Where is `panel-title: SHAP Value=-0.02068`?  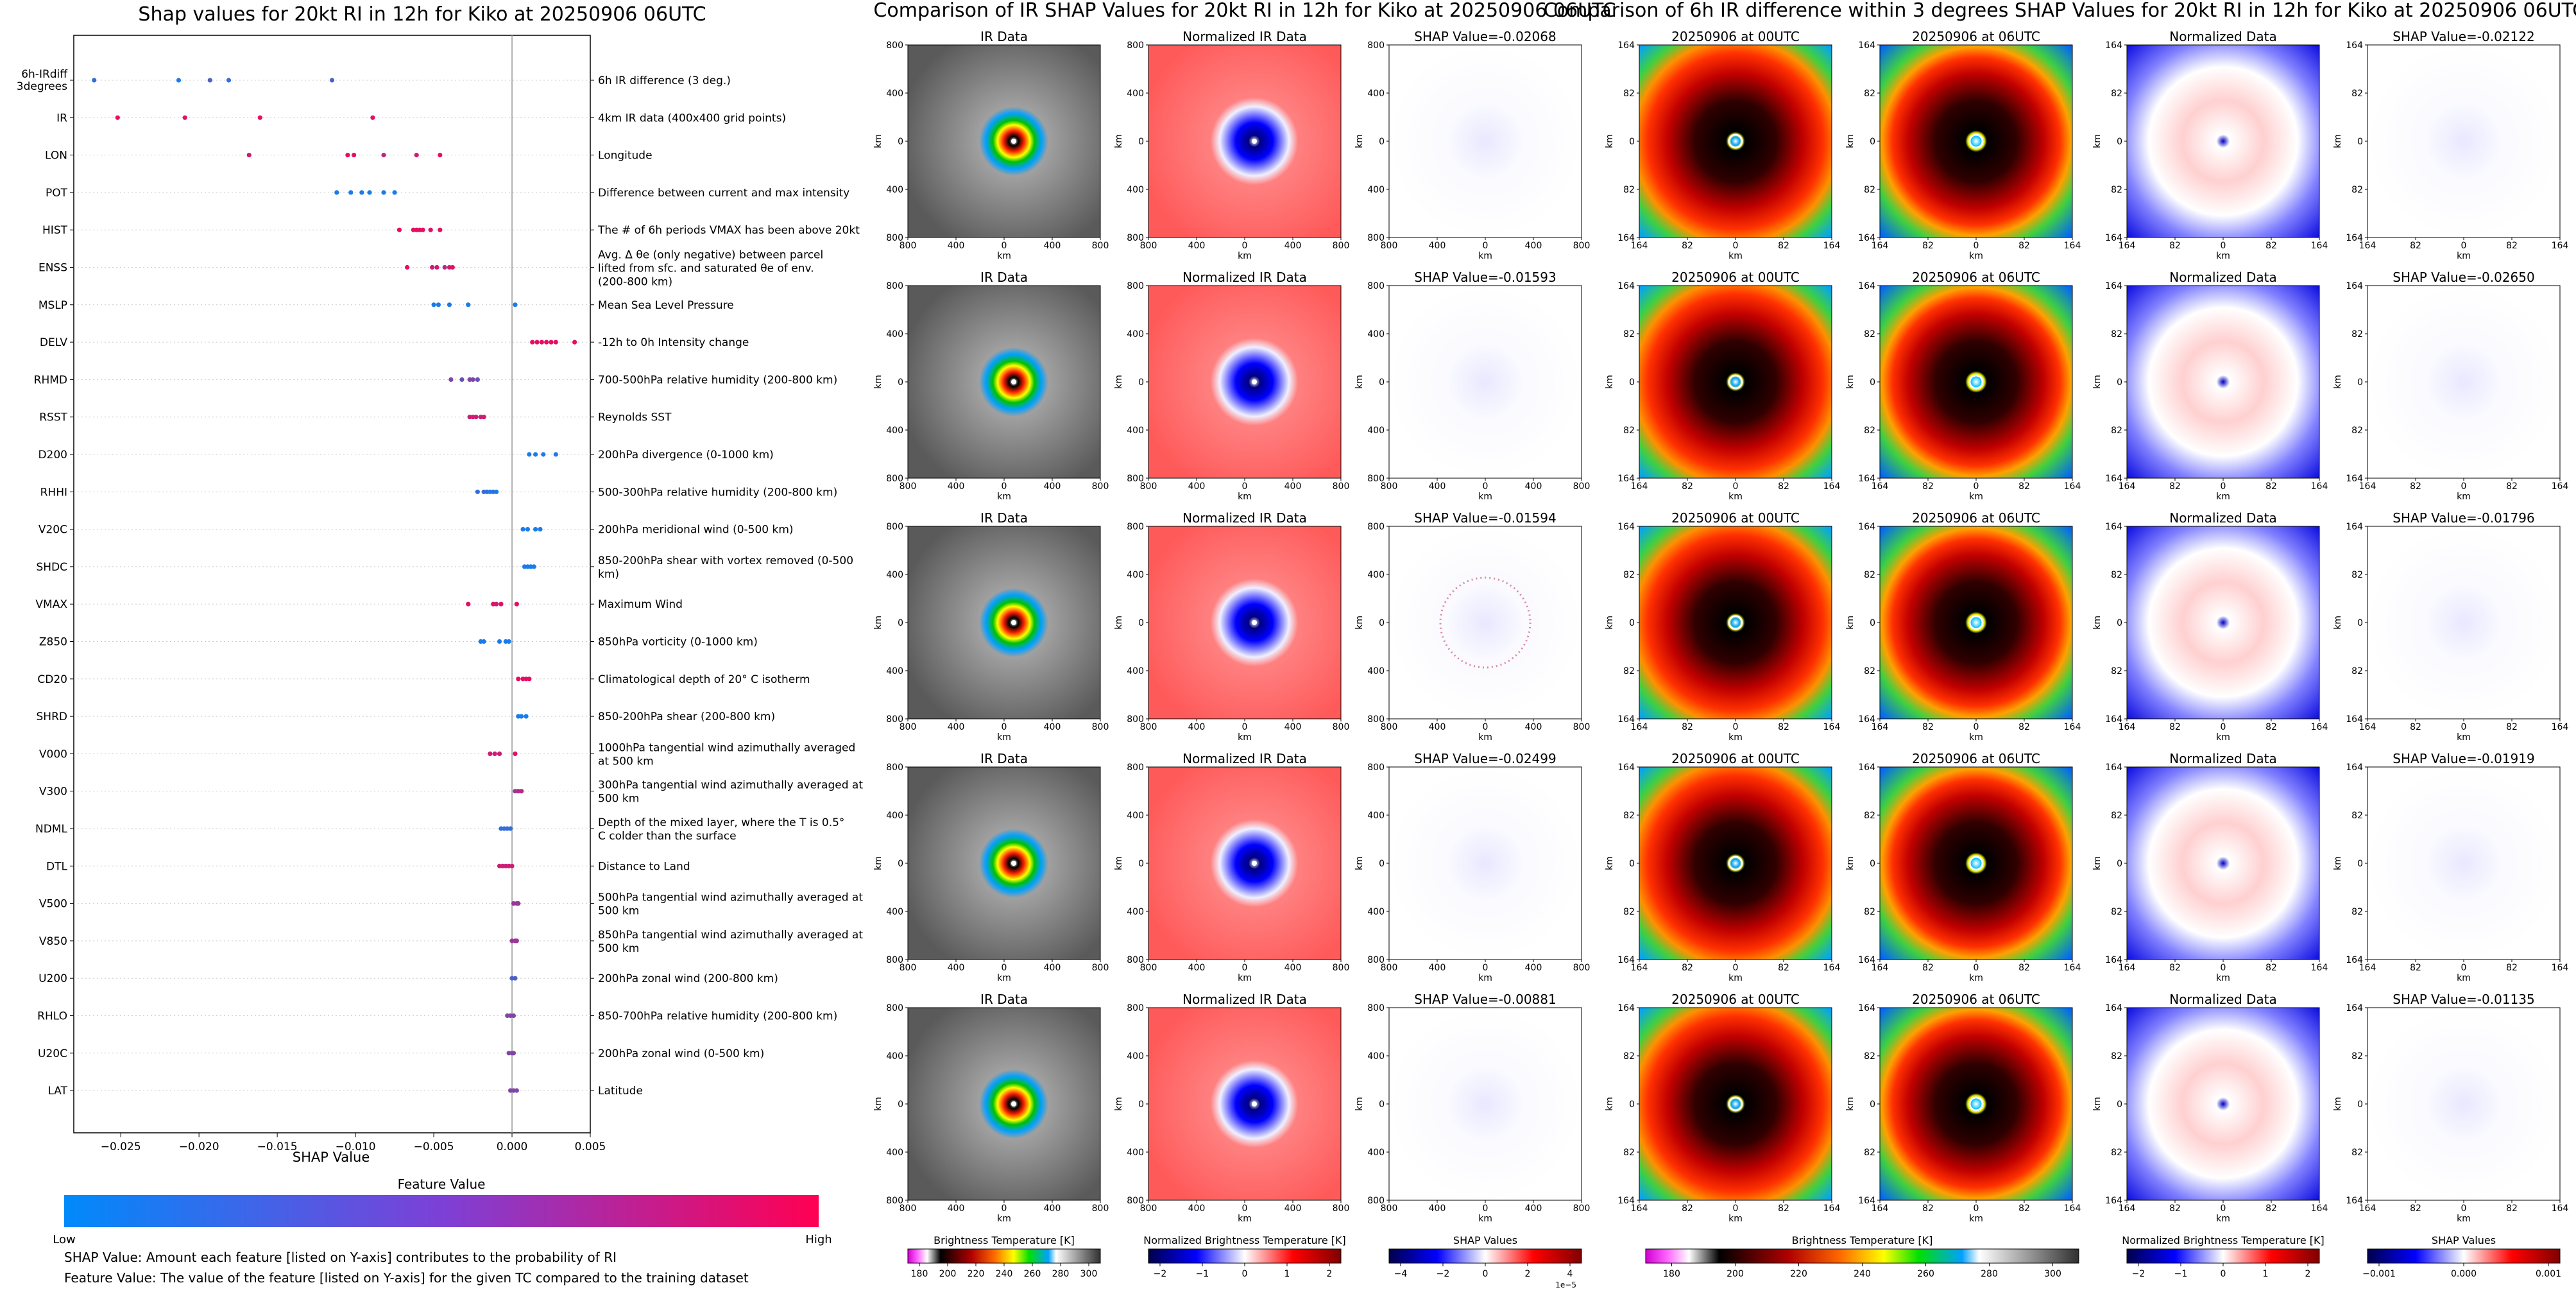
panel-title: SHAP Value=-0.02068 is located at coordinates (1485, 36).